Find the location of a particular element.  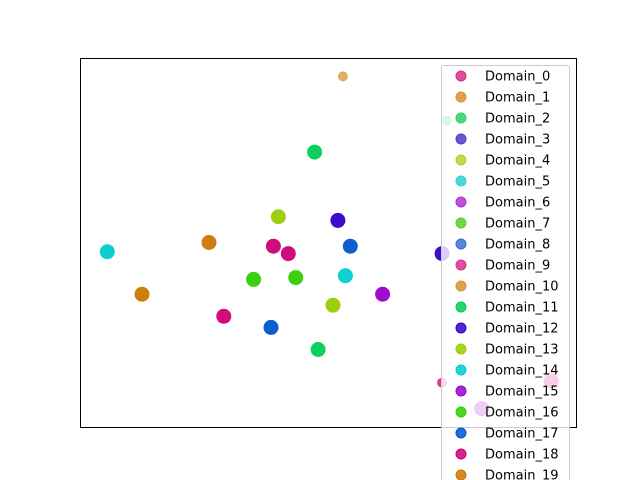

legend-label-domain-4: Domain_4 is located at coordinates (517, 161).